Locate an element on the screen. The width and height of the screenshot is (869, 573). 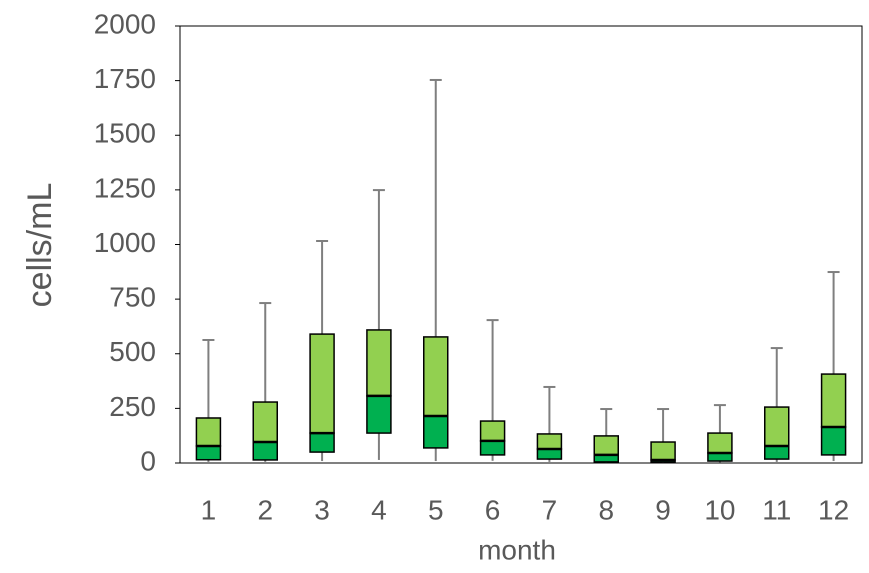
x-axis-label: month is located at coordinates (517, 549).